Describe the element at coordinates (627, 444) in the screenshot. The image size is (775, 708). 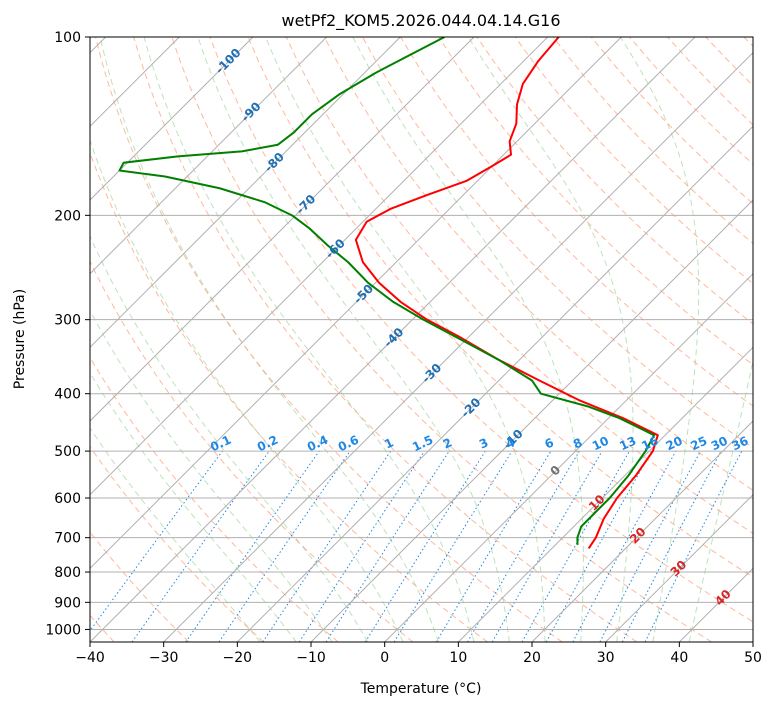
I see `mixing-ratio-label: 13` at that location.